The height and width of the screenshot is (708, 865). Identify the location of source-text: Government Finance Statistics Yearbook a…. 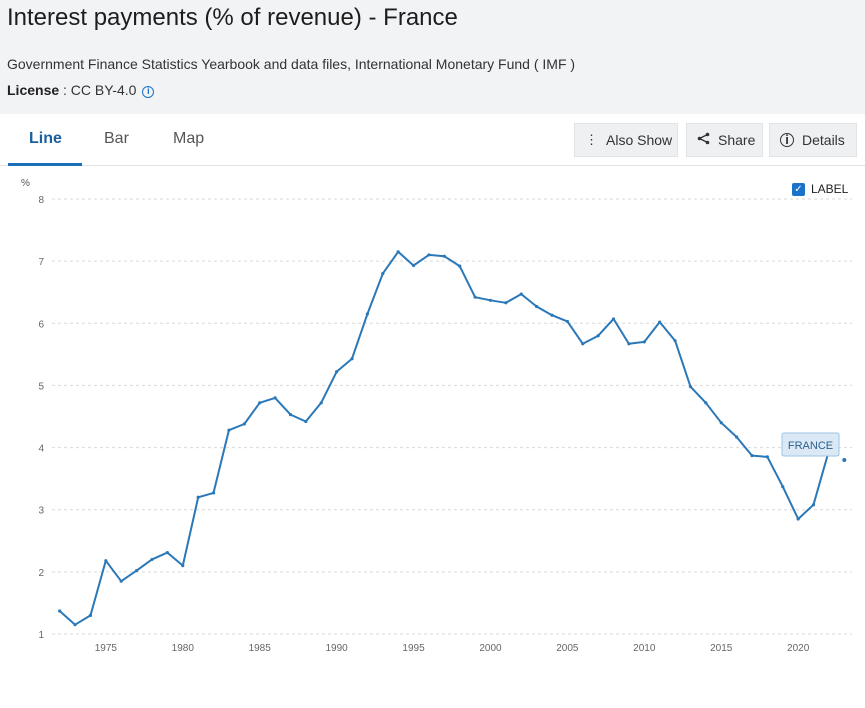
(291, 64).